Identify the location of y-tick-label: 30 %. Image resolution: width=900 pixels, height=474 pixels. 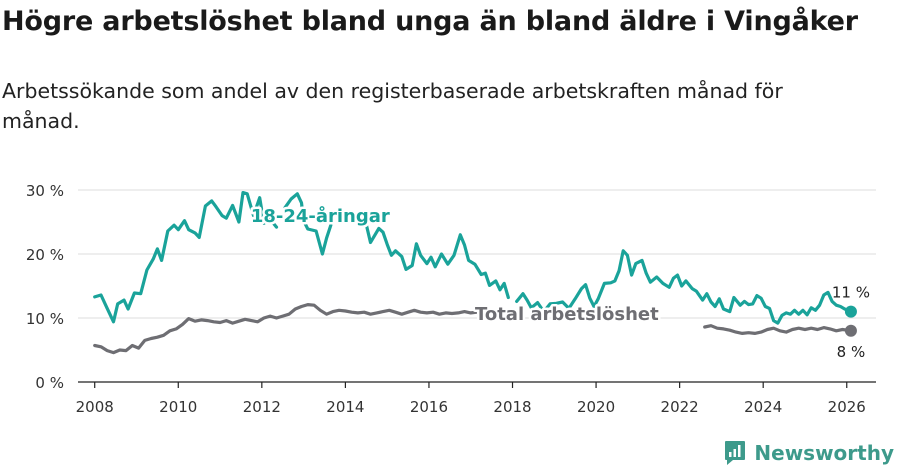
(45, 191).